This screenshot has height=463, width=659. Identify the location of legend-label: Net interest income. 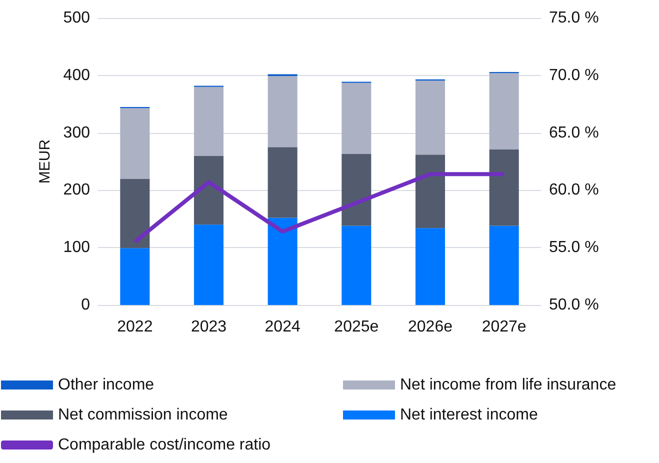
(469, 415).